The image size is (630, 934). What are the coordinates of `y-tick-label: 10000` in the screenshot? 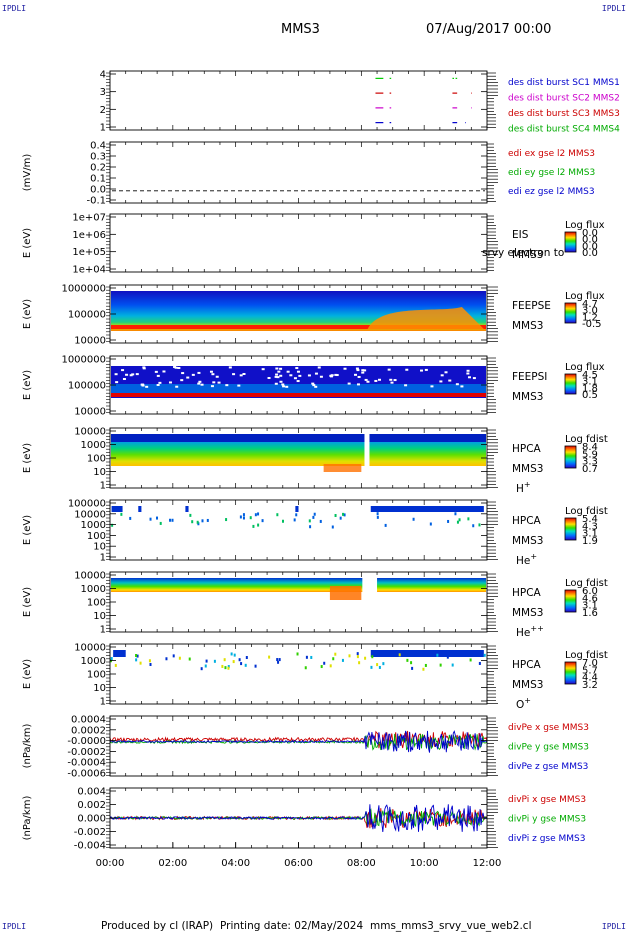 It's located at (90, 412).